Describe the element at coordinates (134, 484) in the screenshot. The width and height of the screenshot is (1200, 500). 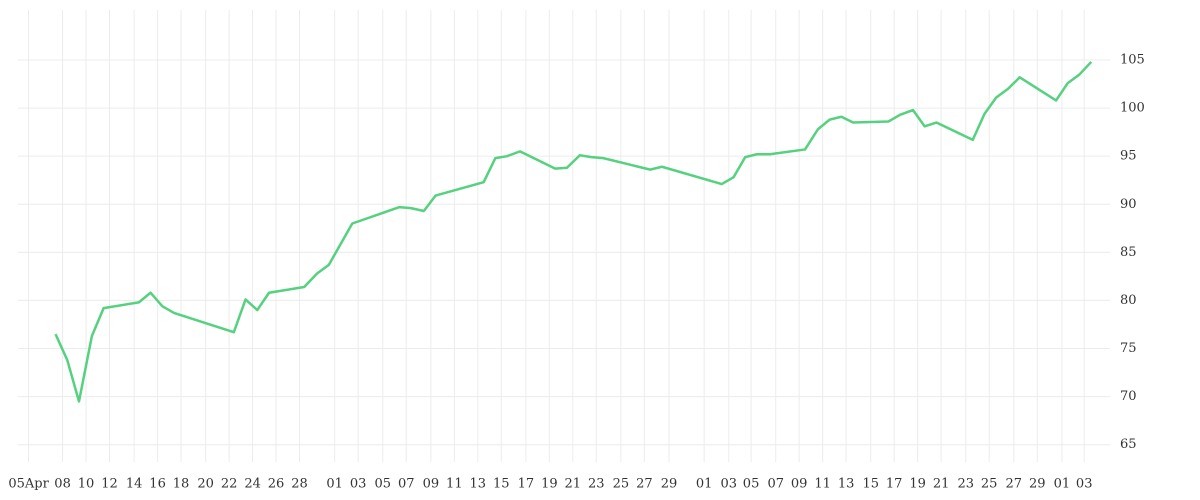
I see `x-tick-label: 14` at that location.